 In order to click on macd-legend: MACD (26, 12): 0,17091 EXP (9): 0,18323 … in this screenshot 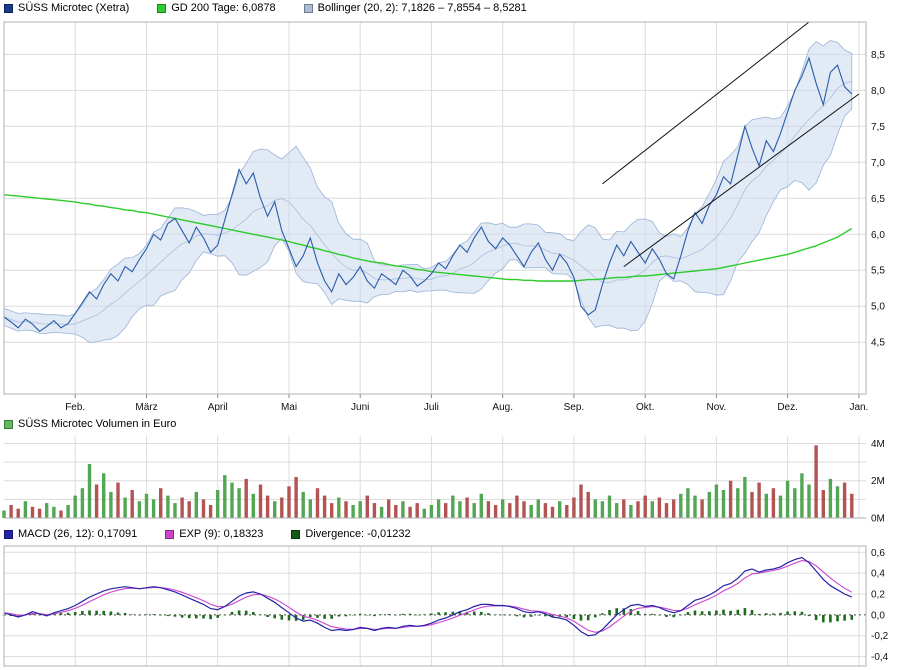, I will do `click(450, 534)`.